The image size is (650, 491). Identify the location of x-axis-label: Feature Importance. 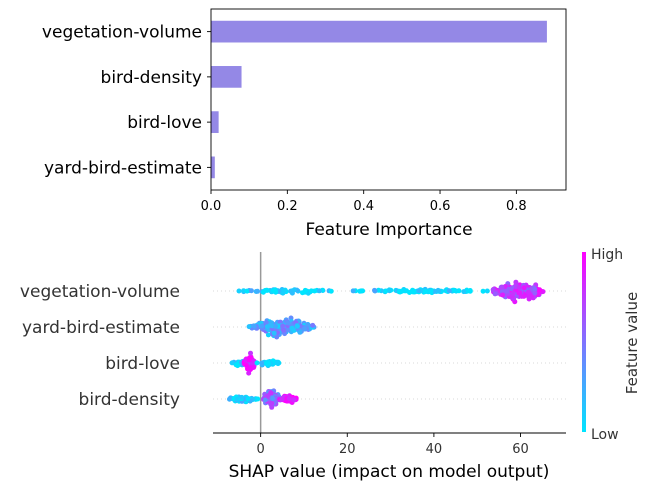
(388, 230).